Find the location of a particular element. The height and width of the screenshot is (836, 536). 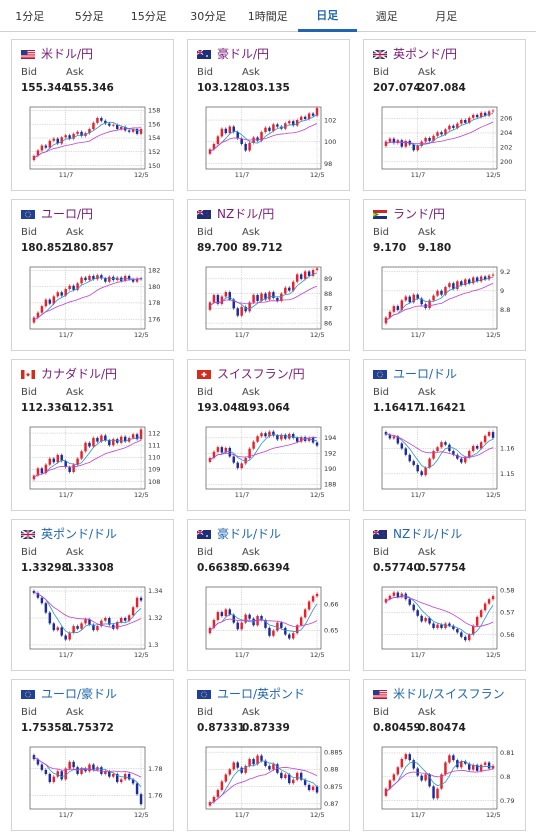

pair-name: 米ドル/スイスフラン is located at coordinates (449, 694).